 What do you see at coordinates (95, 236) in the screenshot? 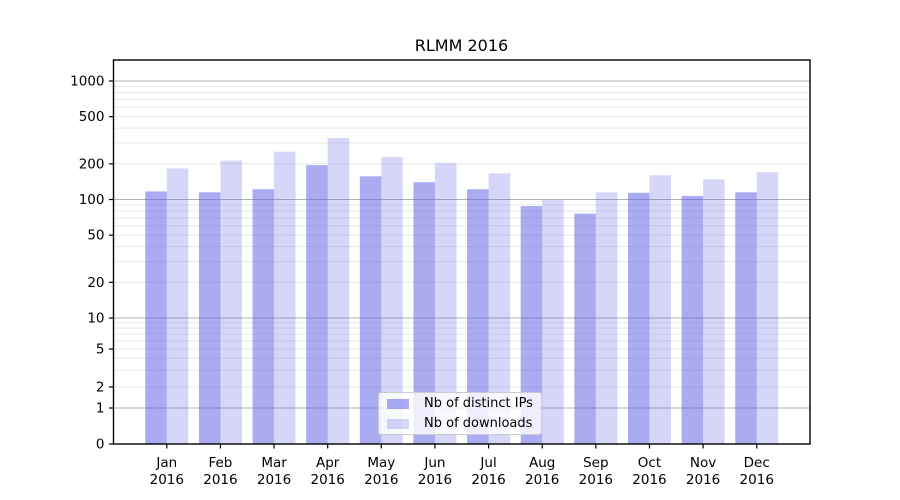
I see `y-tick-label-50: 50` at bounding box center [95, 236].